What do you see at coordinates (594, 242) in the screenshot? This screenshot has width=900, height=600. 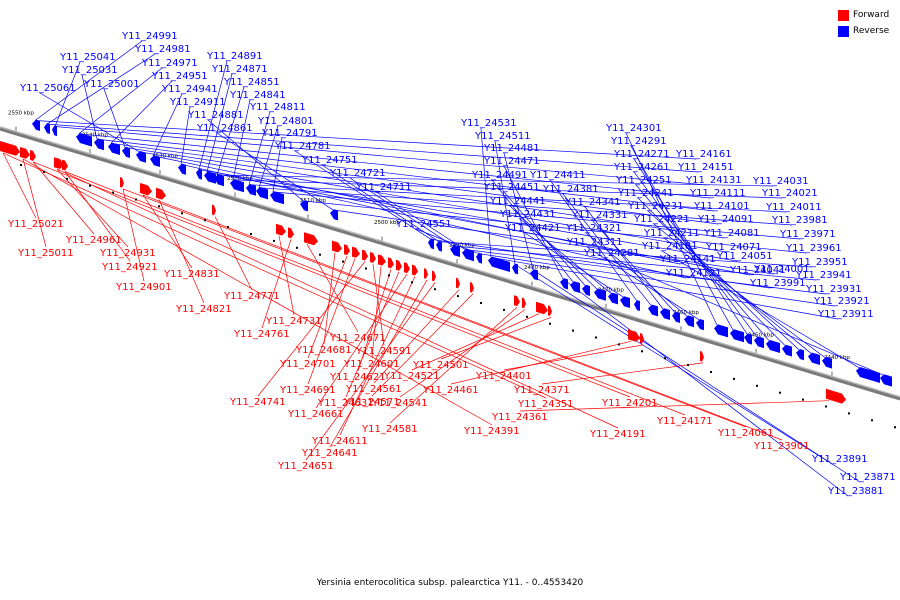 I see `reverse-gene-label: Y11_24311` at bounding box center [594, 242].